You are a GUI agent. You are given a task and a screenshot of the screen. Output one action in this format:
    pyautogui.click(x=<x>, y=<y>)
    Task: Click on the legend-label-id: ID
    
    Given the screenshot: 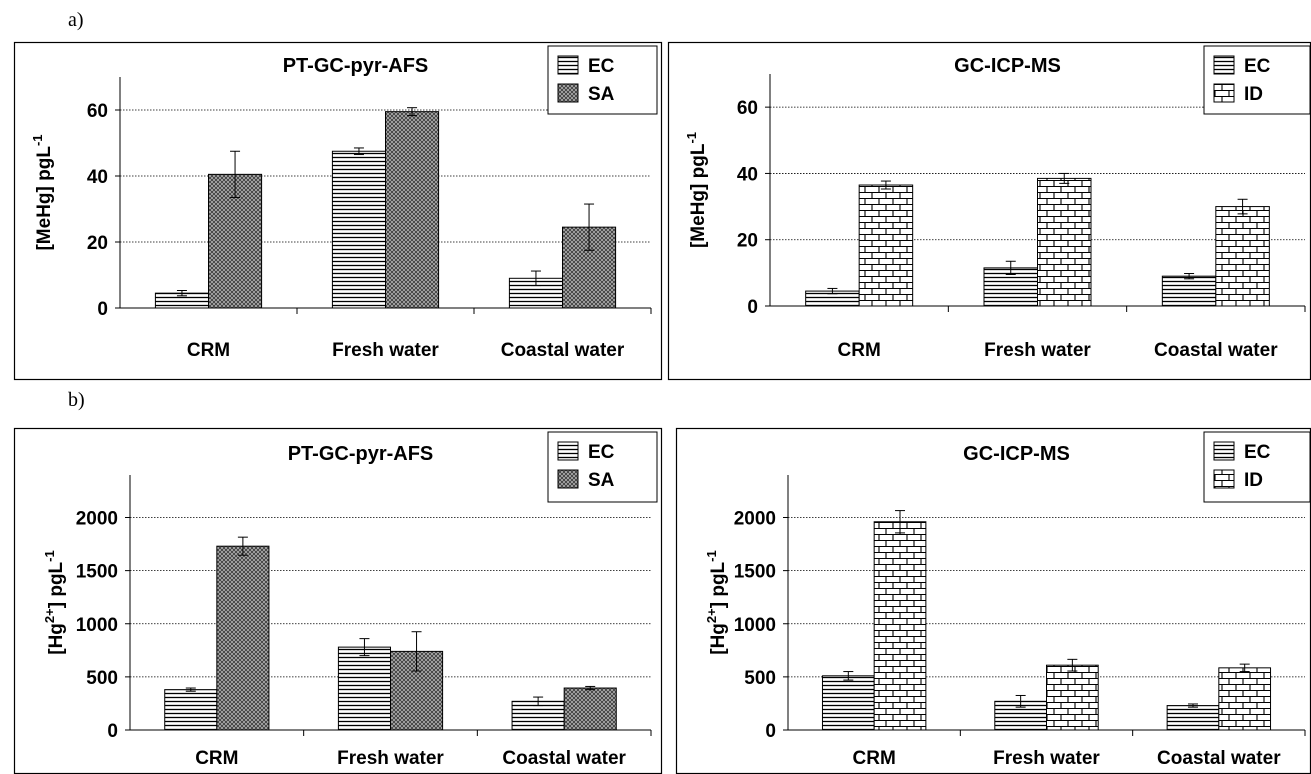 What is the action you would take?
    pyautogui.click(x=1253, y=480)
    